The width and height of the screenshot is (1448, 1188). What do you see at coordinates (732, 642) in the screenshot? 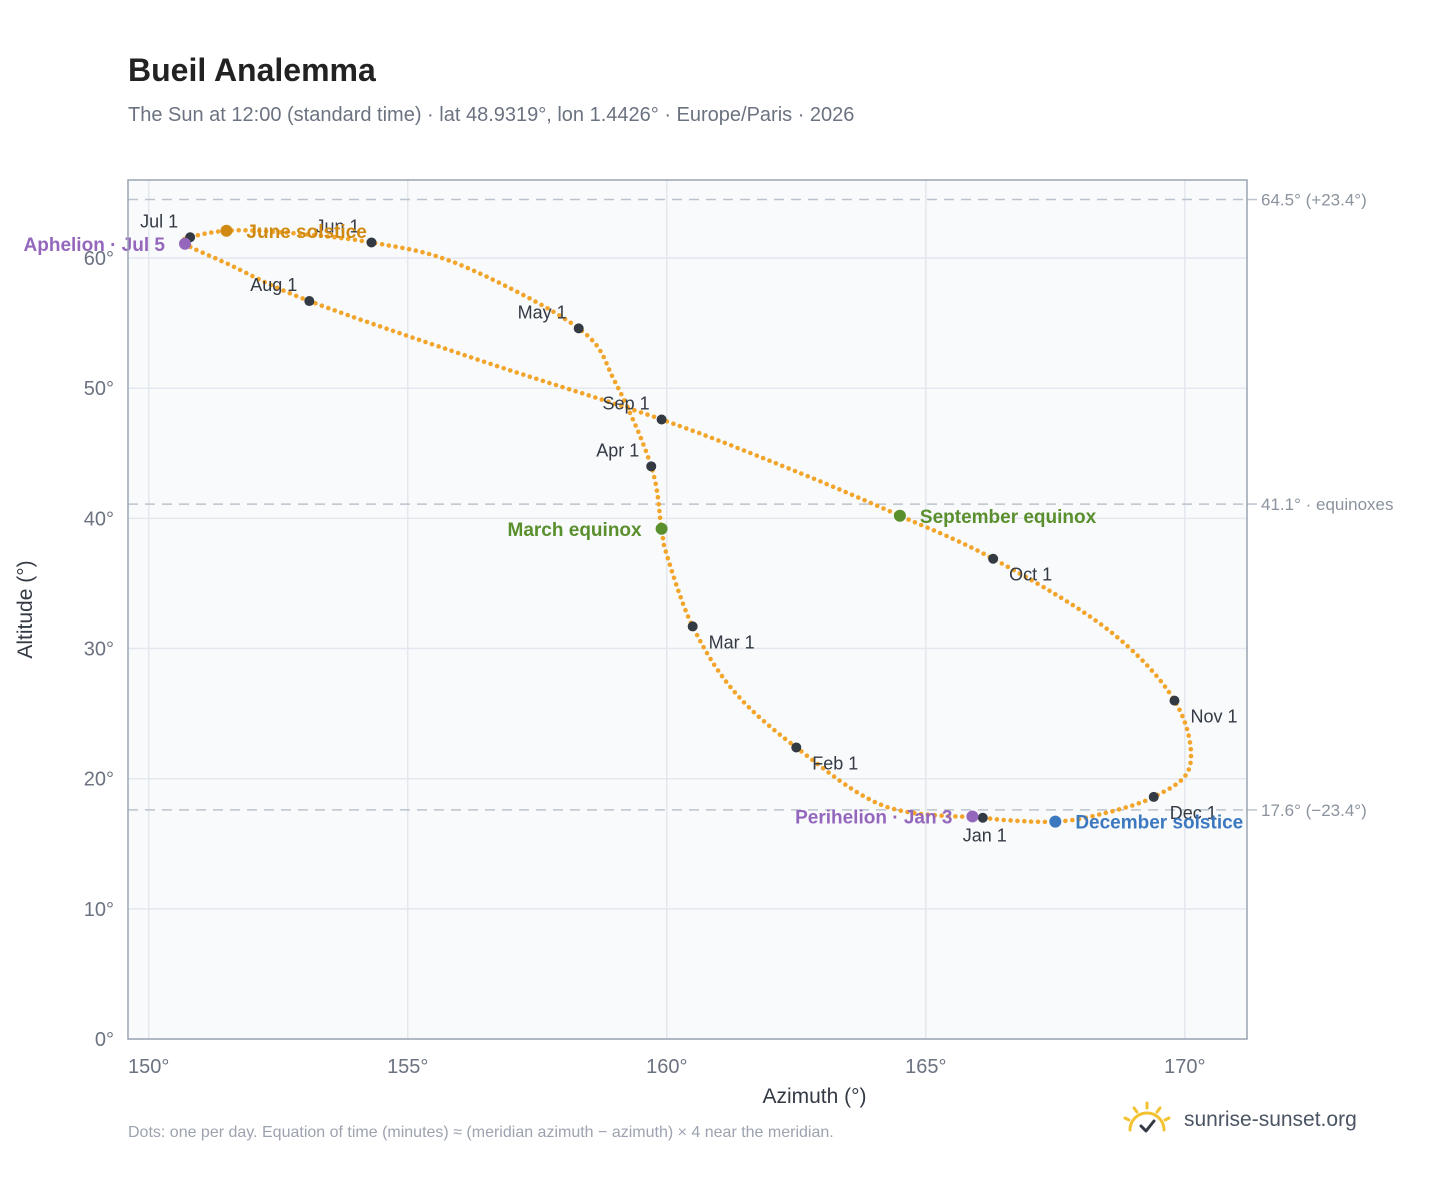
I see `month-label: Mar 1` at bounding box center [732, 642].